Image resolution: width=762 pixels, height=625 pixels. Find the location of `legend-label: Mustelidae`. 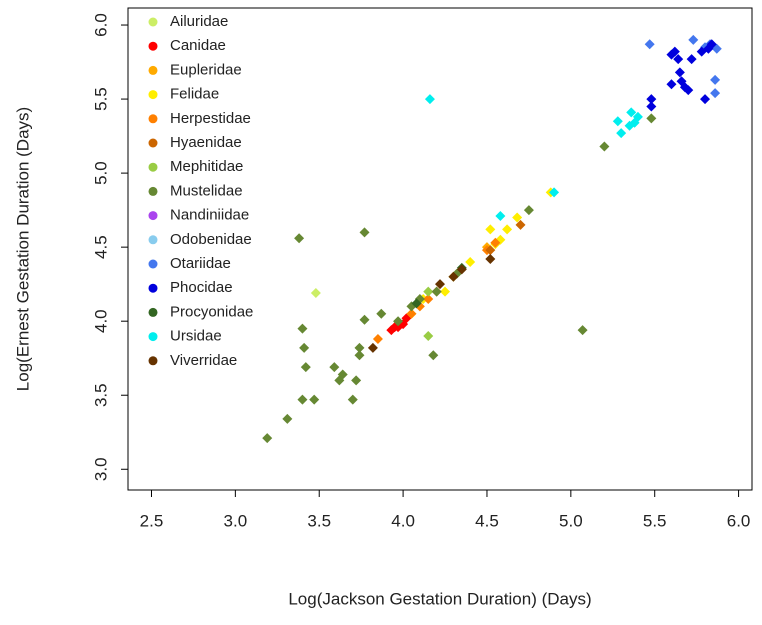

legend-label: Mustelidae is located at coordinates (206, 190).